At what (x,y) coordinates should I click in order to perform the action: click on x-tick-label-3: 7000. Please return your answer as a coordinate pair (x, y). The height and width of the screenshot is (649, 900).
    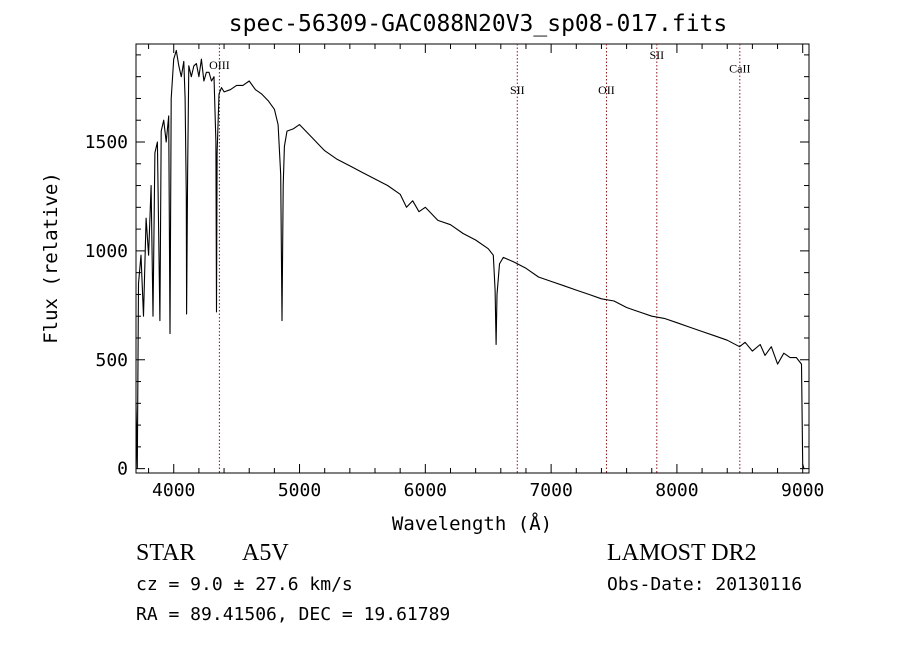
    Looking at the image, I should click on (550, 490).